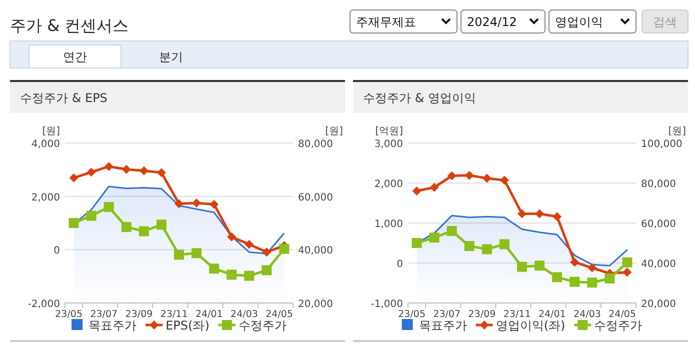 The width and height of the screenshot is (695, 349). I want to click on text: 주가 & 컨센서스, so click(69, 25).